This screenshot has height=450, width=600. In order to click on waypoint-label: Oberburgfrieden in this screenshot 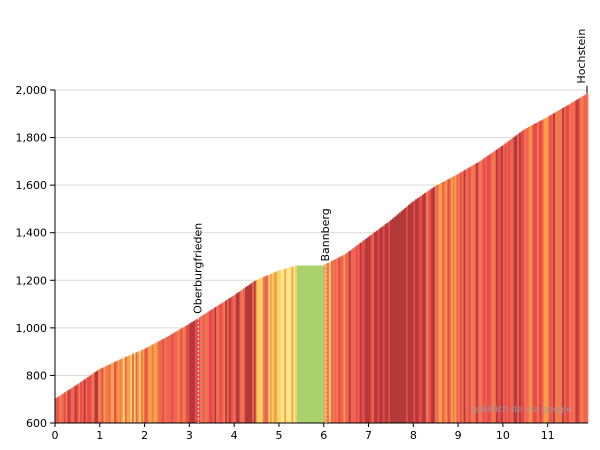, I will do `click(197, 268)`.